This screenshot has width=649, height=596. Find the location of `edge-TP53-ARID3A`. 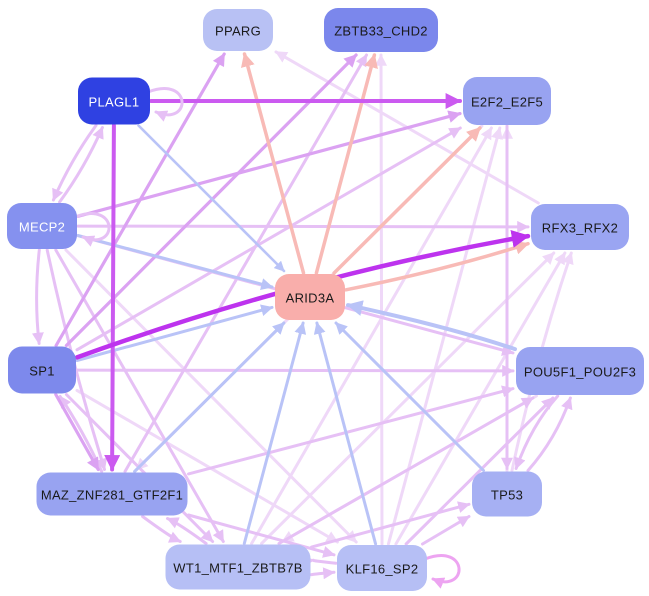

edge-TP53-ARID3A is located at coordinates (409, 396).